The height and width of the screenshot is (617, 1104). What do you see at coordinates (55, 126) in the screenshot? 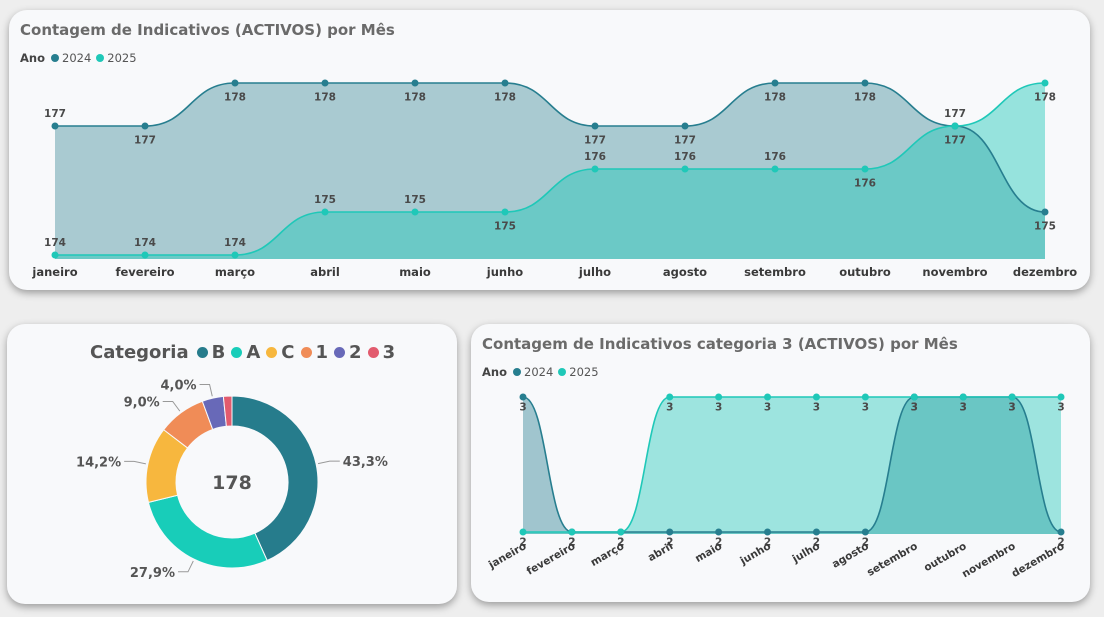
I see `point-2024-janeiro` at bounding box center [55, 126].